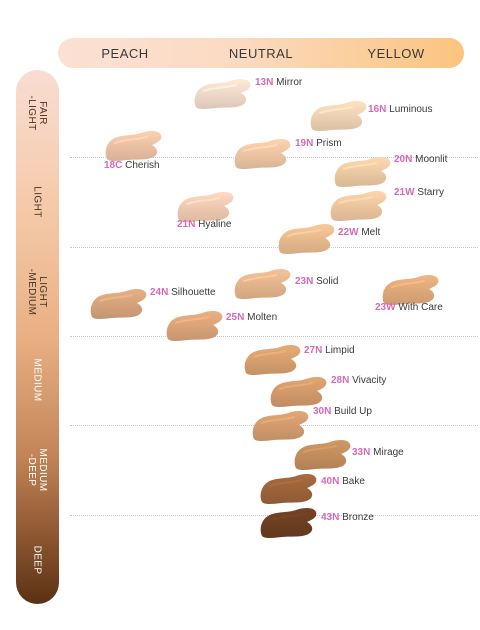 The width and height of the screenshot is (480, 630). Describe the element at coordinates (396, 53) in the screenshot. I see `header-label-yellow: YELLOW` at that location.